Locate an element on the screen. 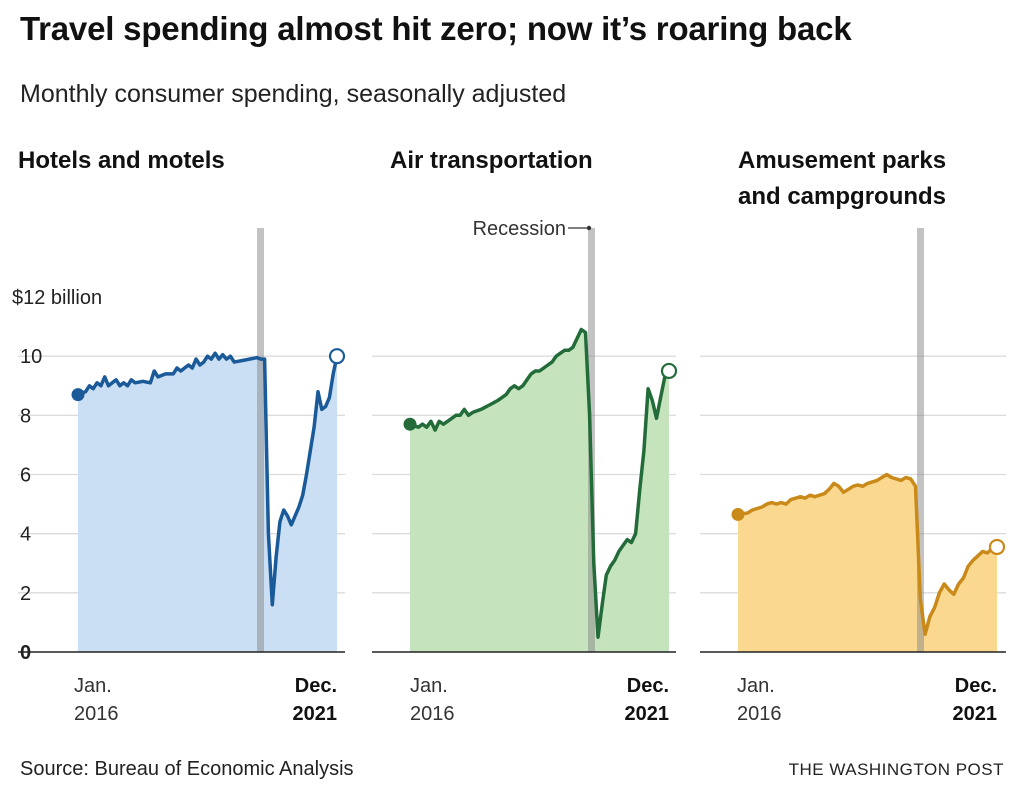  panel-title: Hotels and motels is located at coordinates (121, 160).